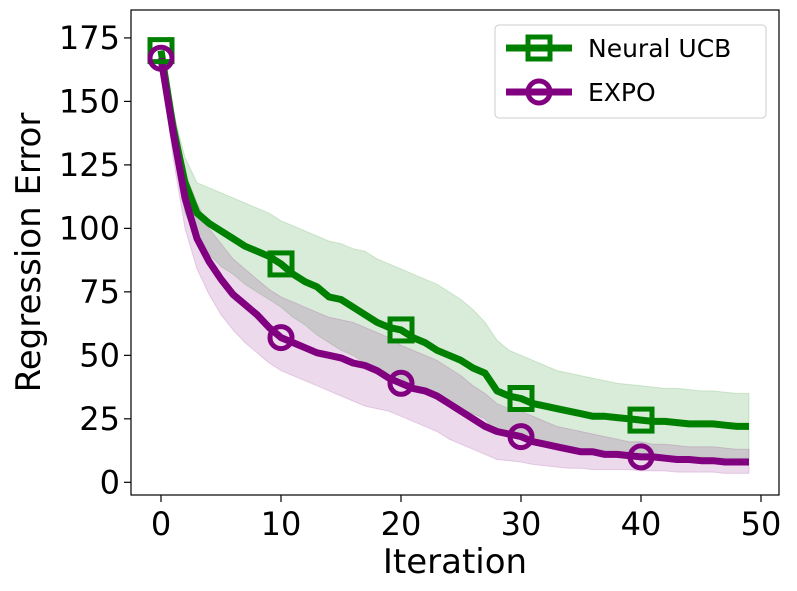  Describe the element at coordinates (89, 165) in the screenshot. I see `y-tick-label: 125` at that location.